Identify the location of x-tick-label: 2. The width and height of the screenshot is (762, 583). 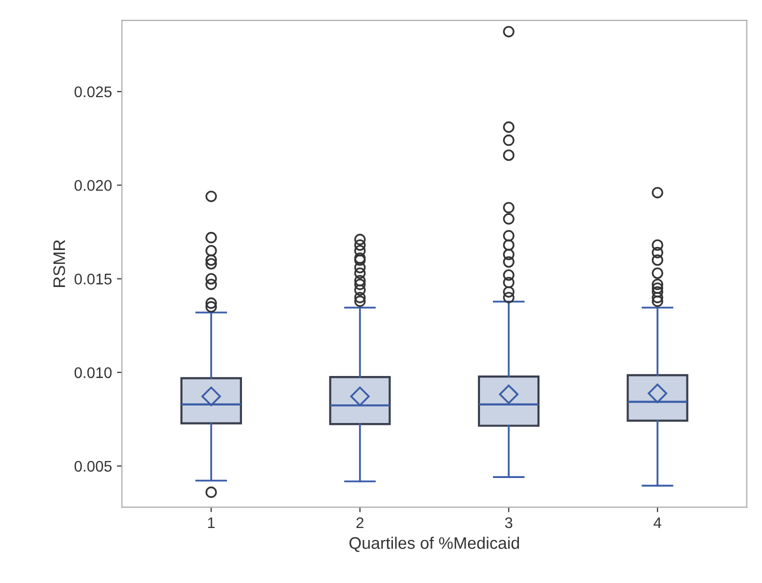
(360, 522).